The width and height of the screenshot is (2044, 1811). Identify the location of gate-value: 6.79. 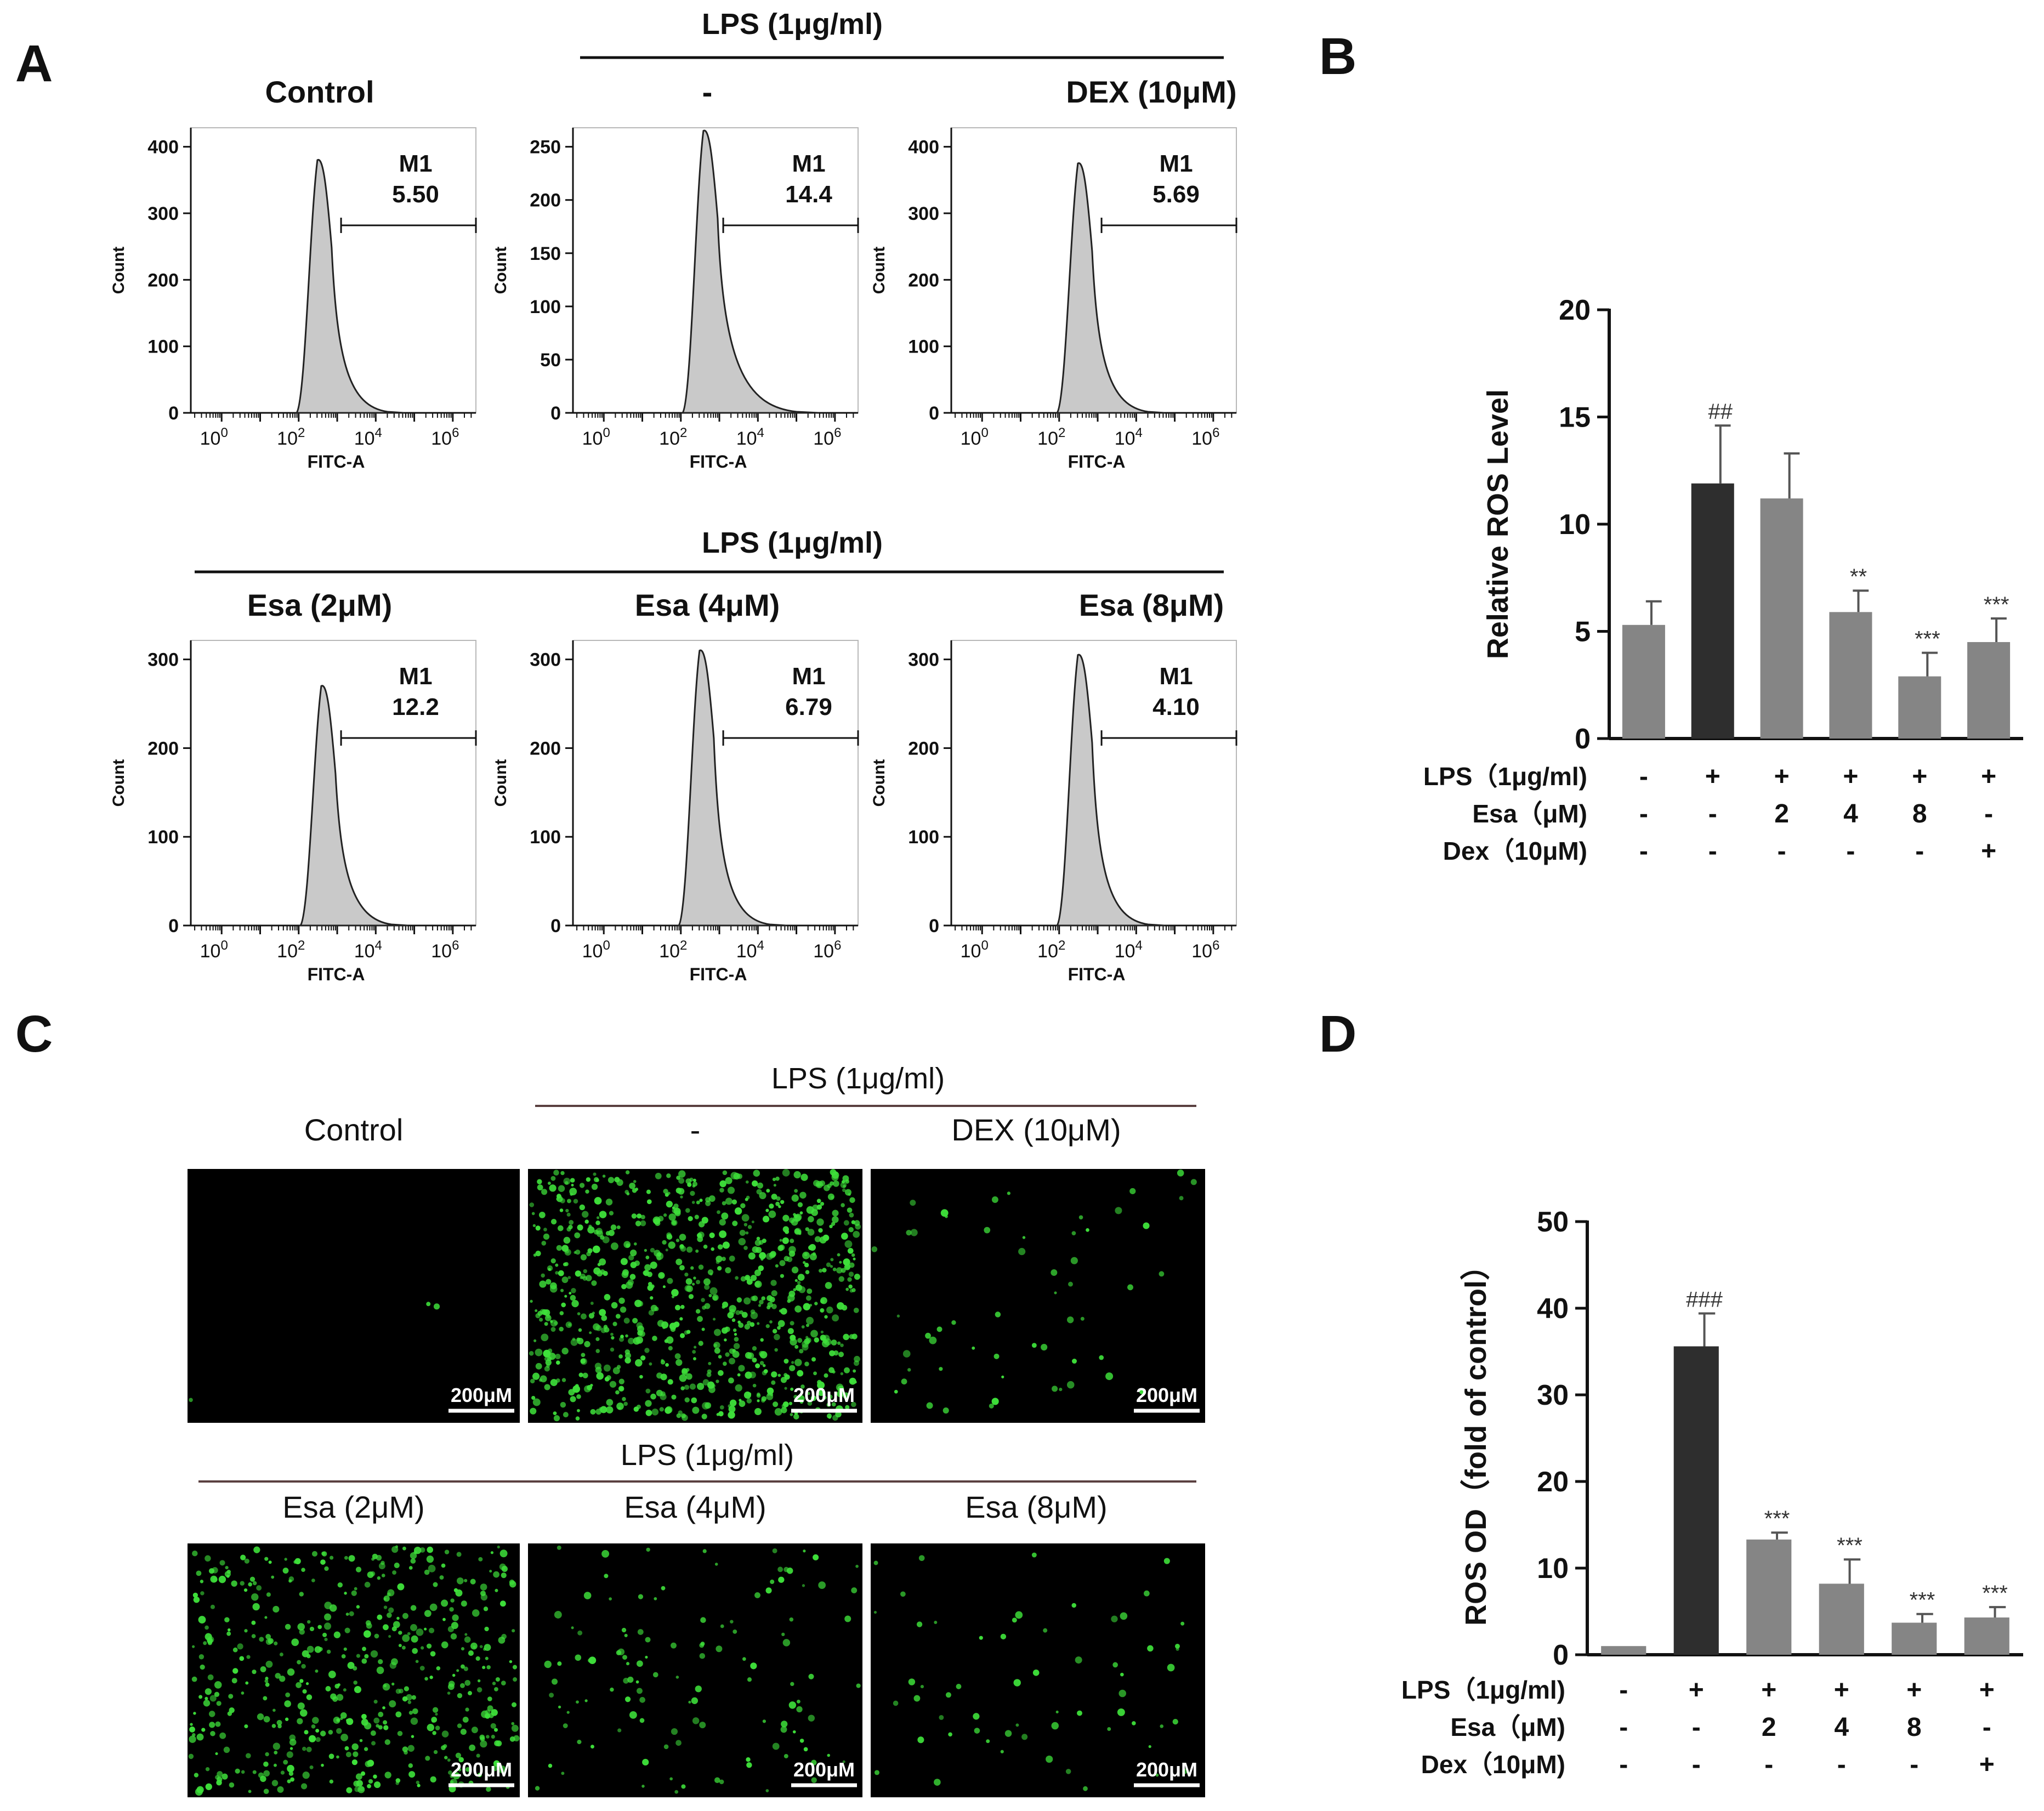
(808, 707).